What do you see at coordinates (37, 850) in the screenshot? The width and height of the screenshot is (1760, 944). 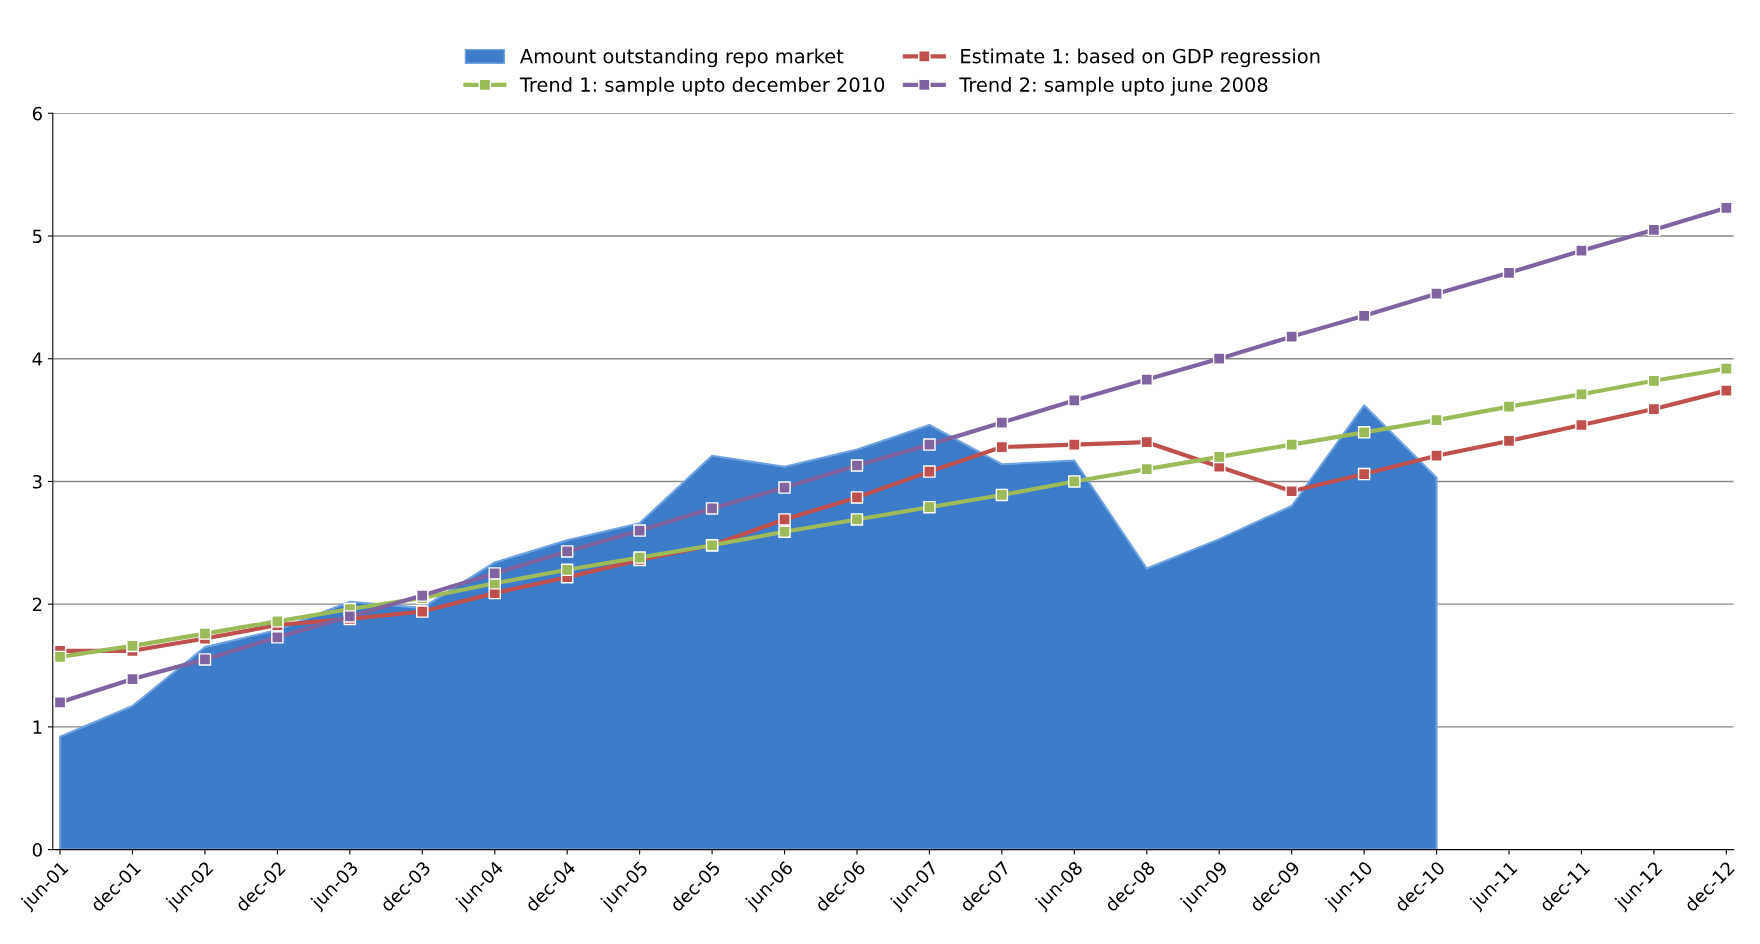 I see `y-tick-label: 0` at bounding box center [37, 850].